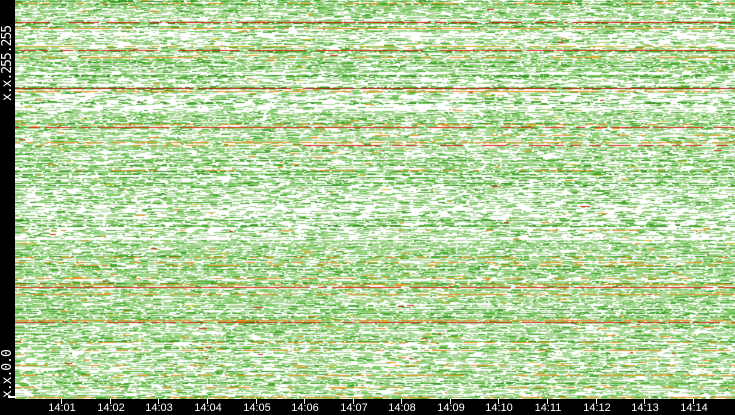 This screenshot has height=415, width=735. What do you see at coordinates (354, 408) in the screenshot?
I see `x-axis-tick-label: 14:07` at bounding box center [354, 408].